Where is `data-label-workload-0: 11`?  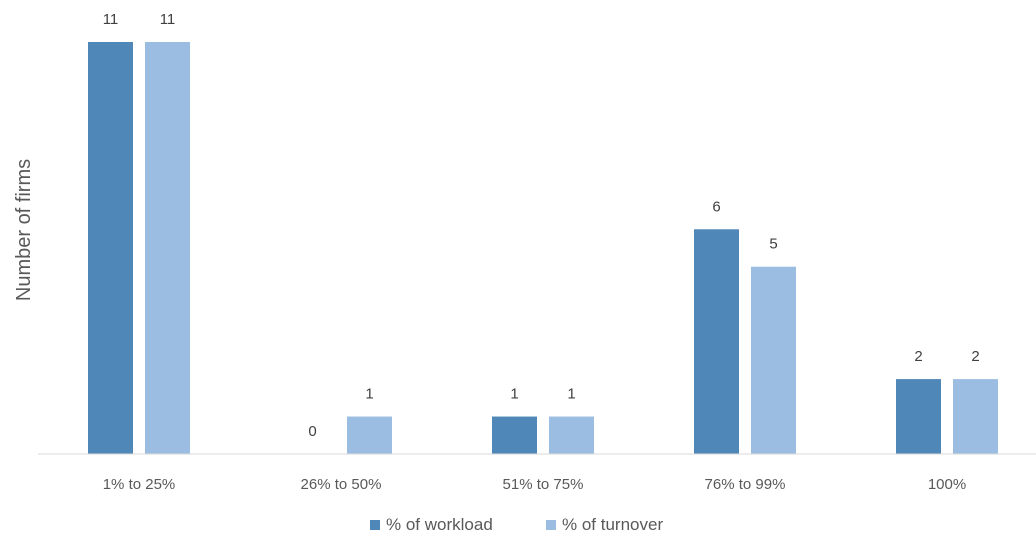
data-label-workload-0: 11 is located at coordinates (111, 19).